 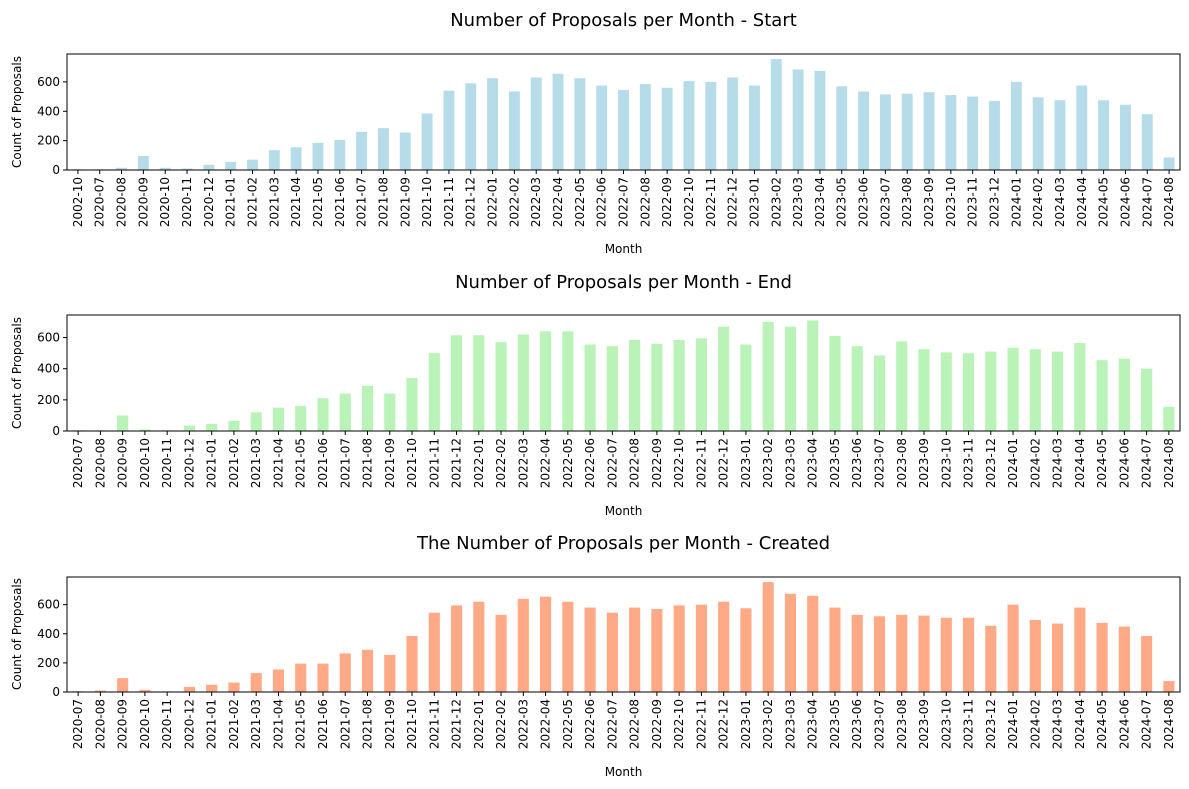 I want to click on x-tick-label: 2021-12, so click(x=457, y=724).